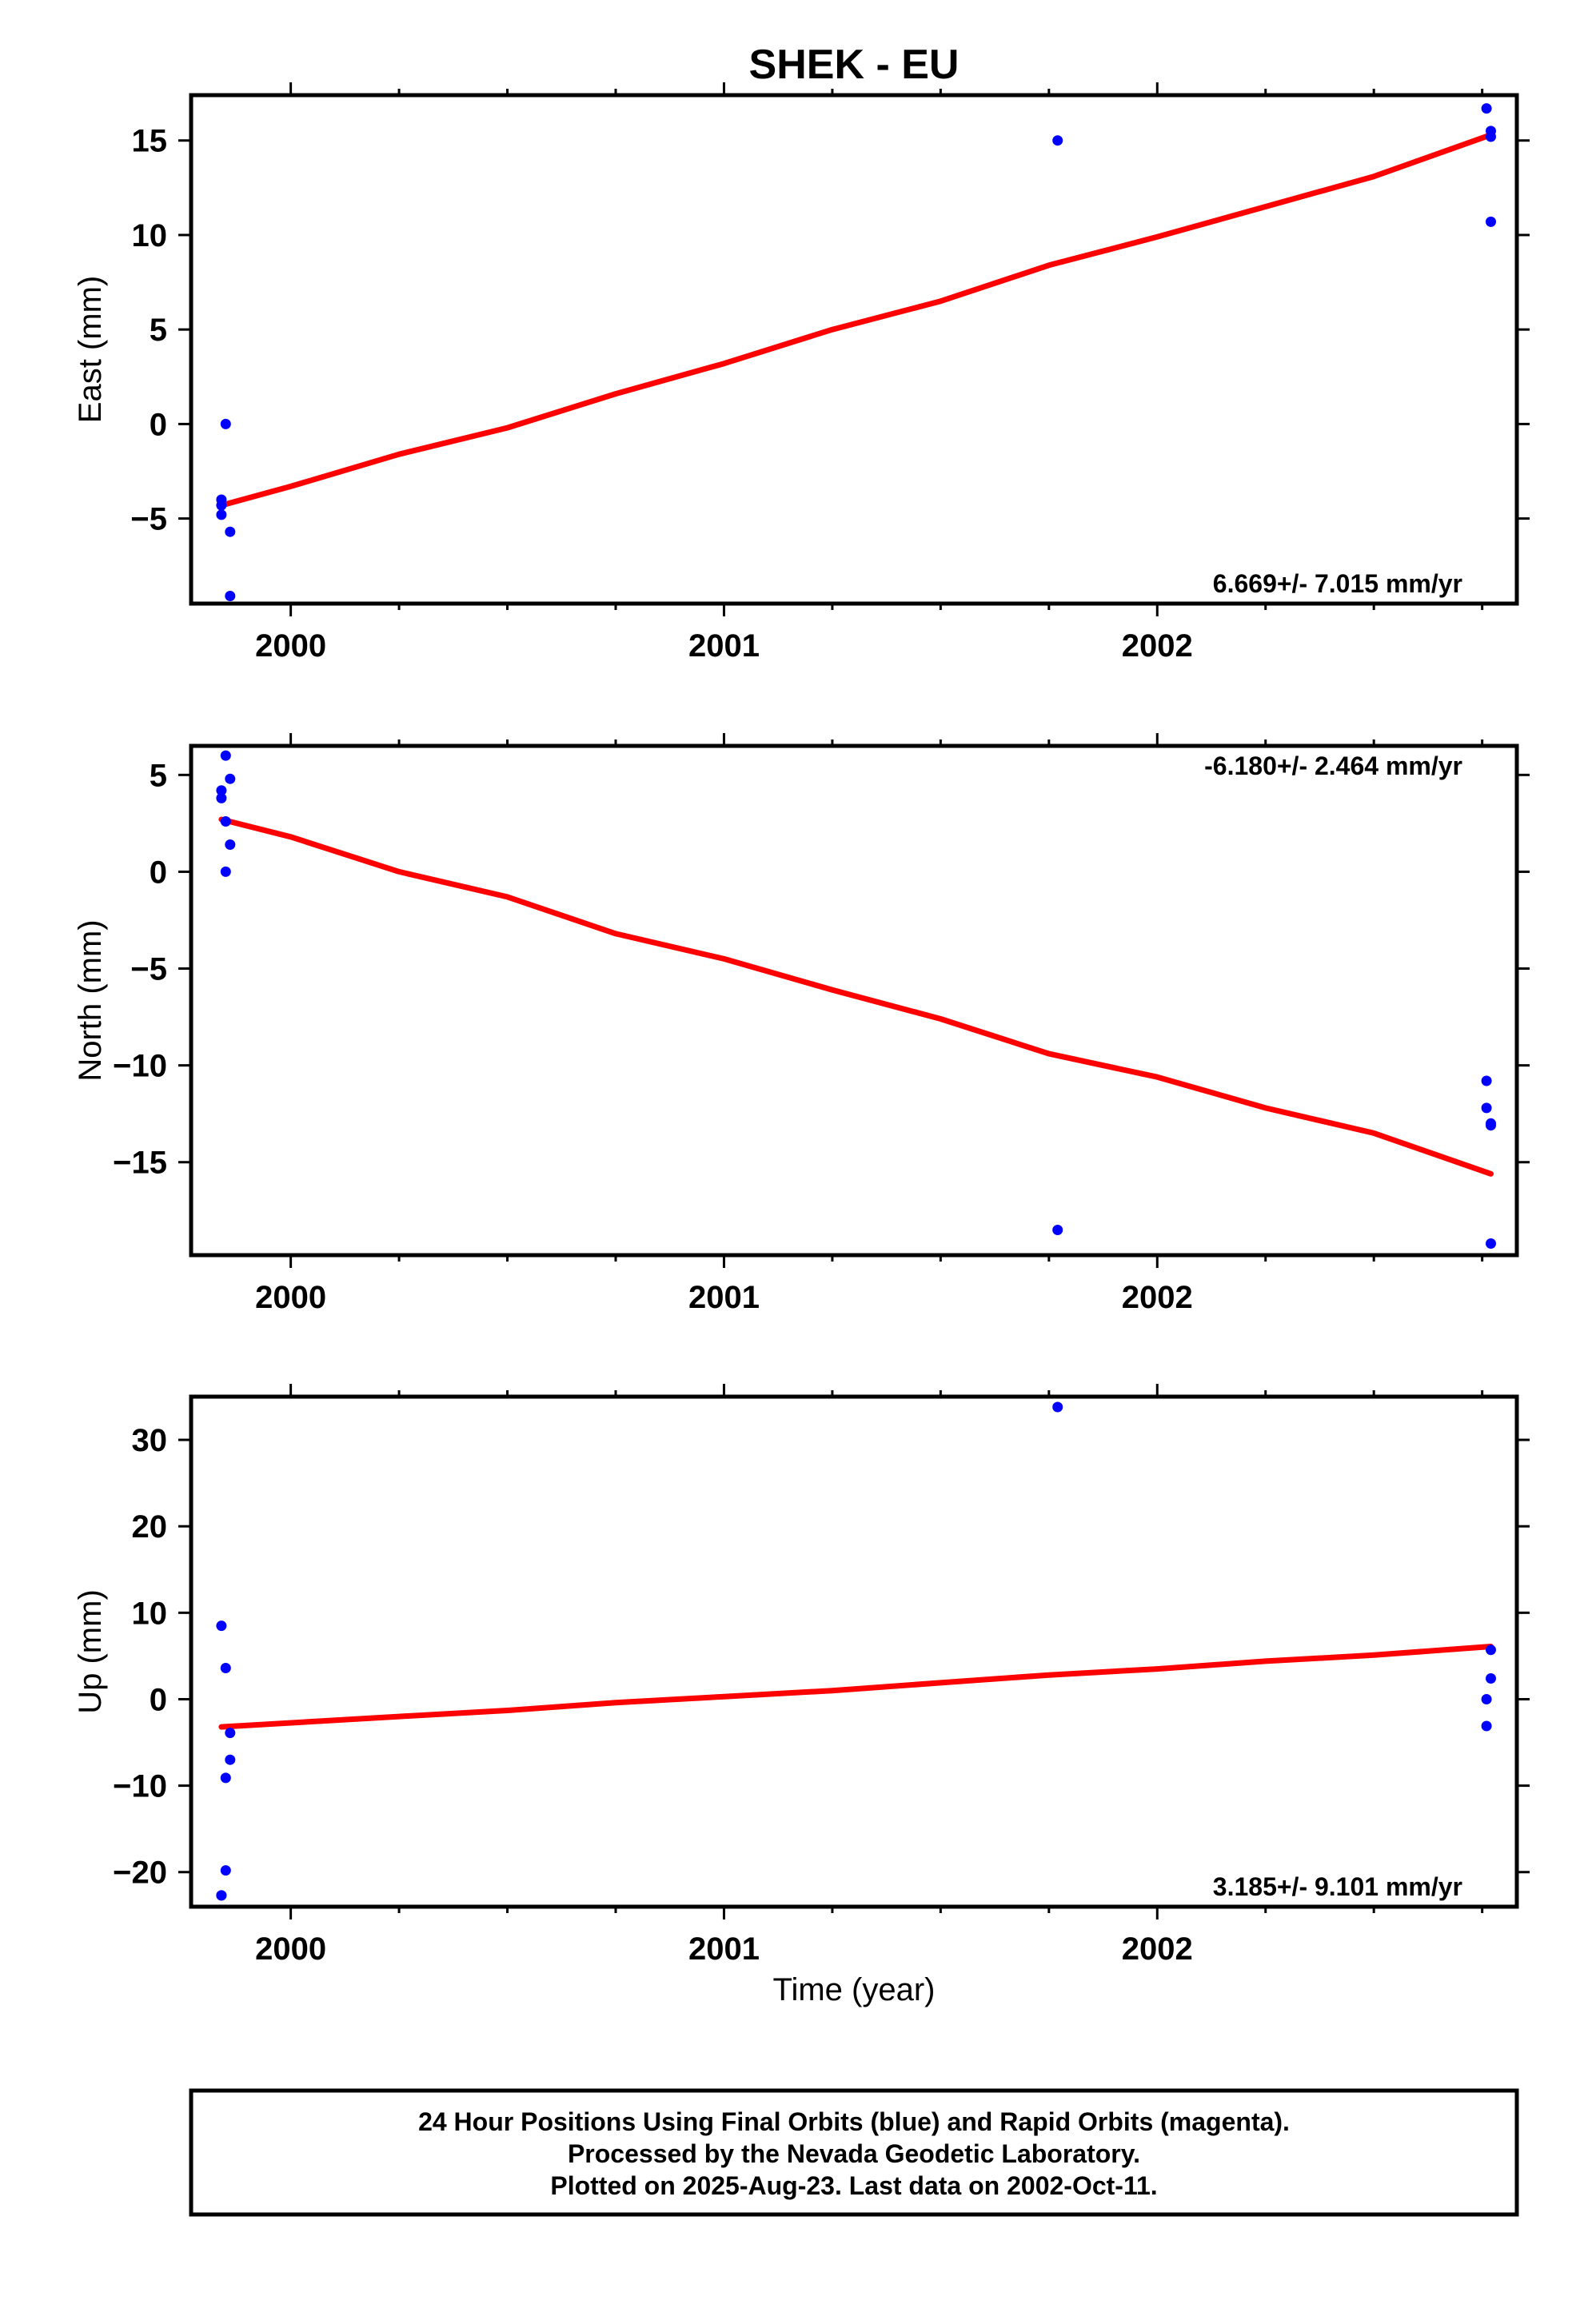 Image resolution: width=1580 pixels, height=2324 pixels. I want to click on up-ytick-label: 10, so click(150, 1614).